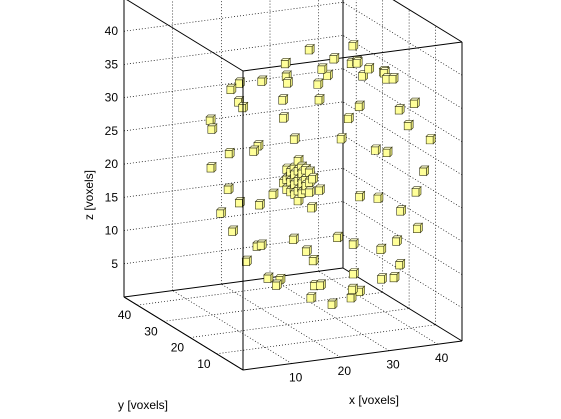  Describe the element at coordinates (204, 364) in the screenshot. I see `y-tick-label: 10` at that location.